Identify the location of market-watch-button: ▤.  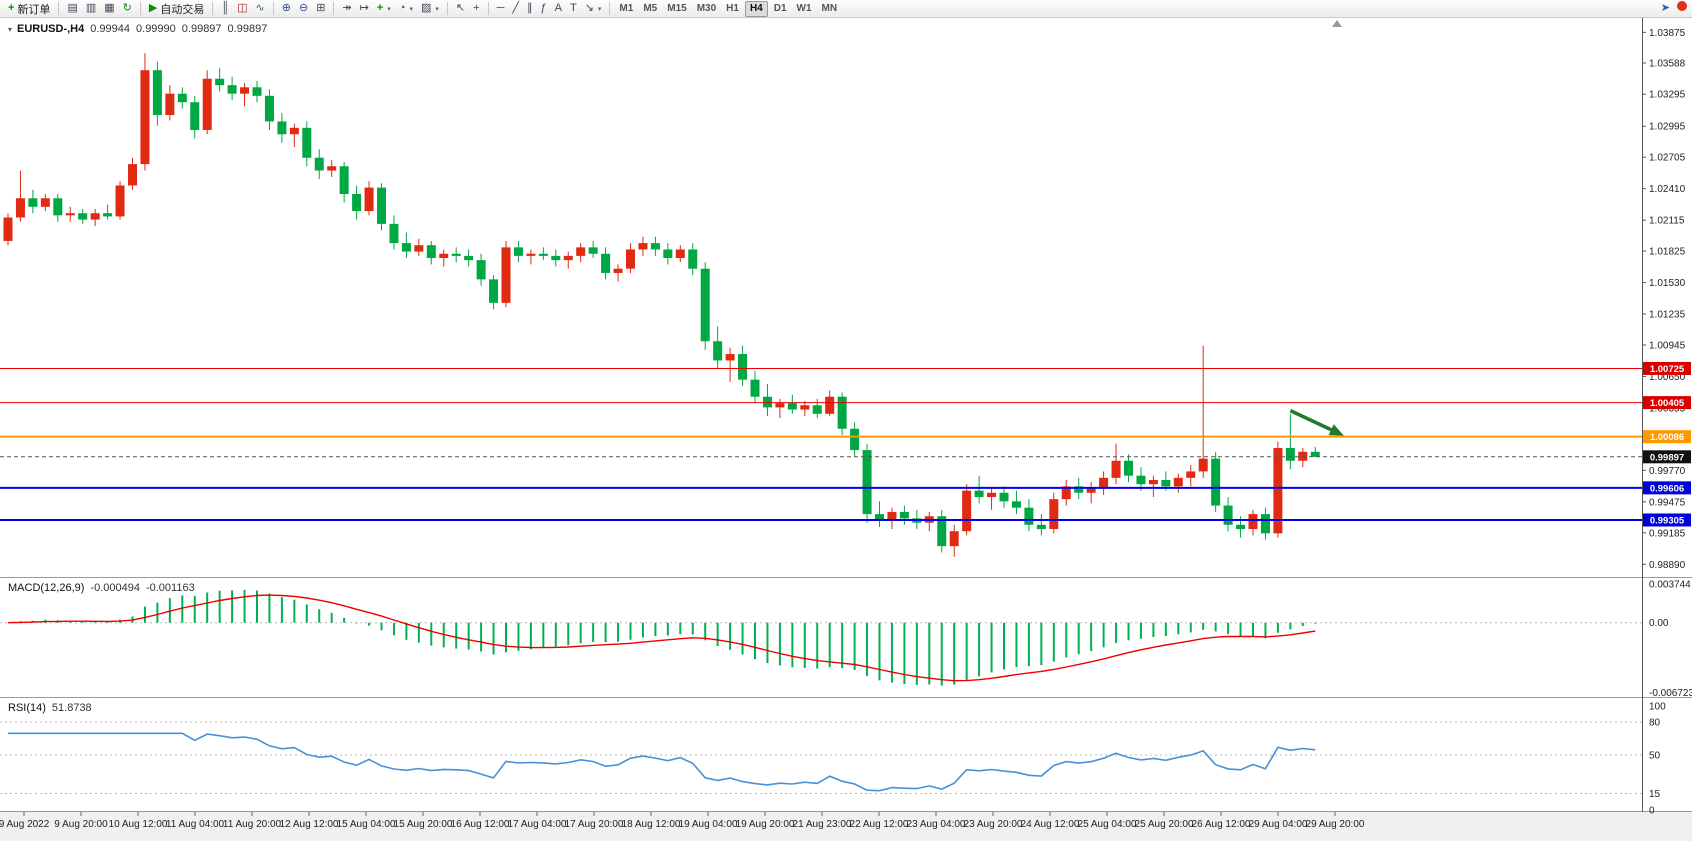
(72, 9).